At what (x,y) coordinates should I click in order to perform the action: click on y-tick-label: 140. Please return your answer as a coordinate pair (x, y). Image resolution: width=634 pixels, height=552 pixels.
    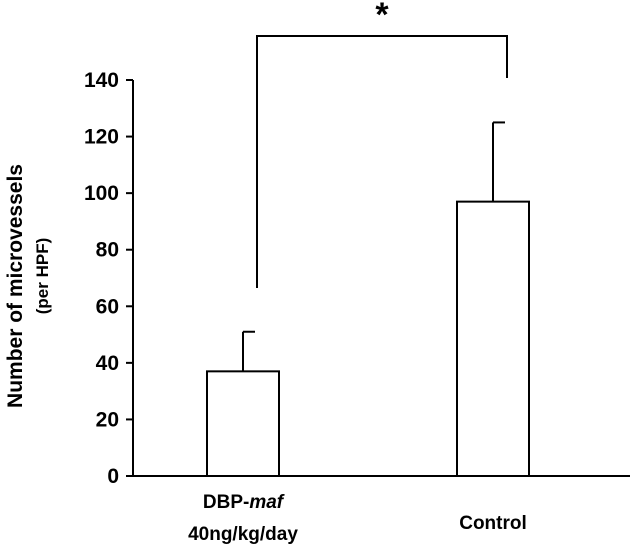
    Looking at the image, I should click on (101, 80).